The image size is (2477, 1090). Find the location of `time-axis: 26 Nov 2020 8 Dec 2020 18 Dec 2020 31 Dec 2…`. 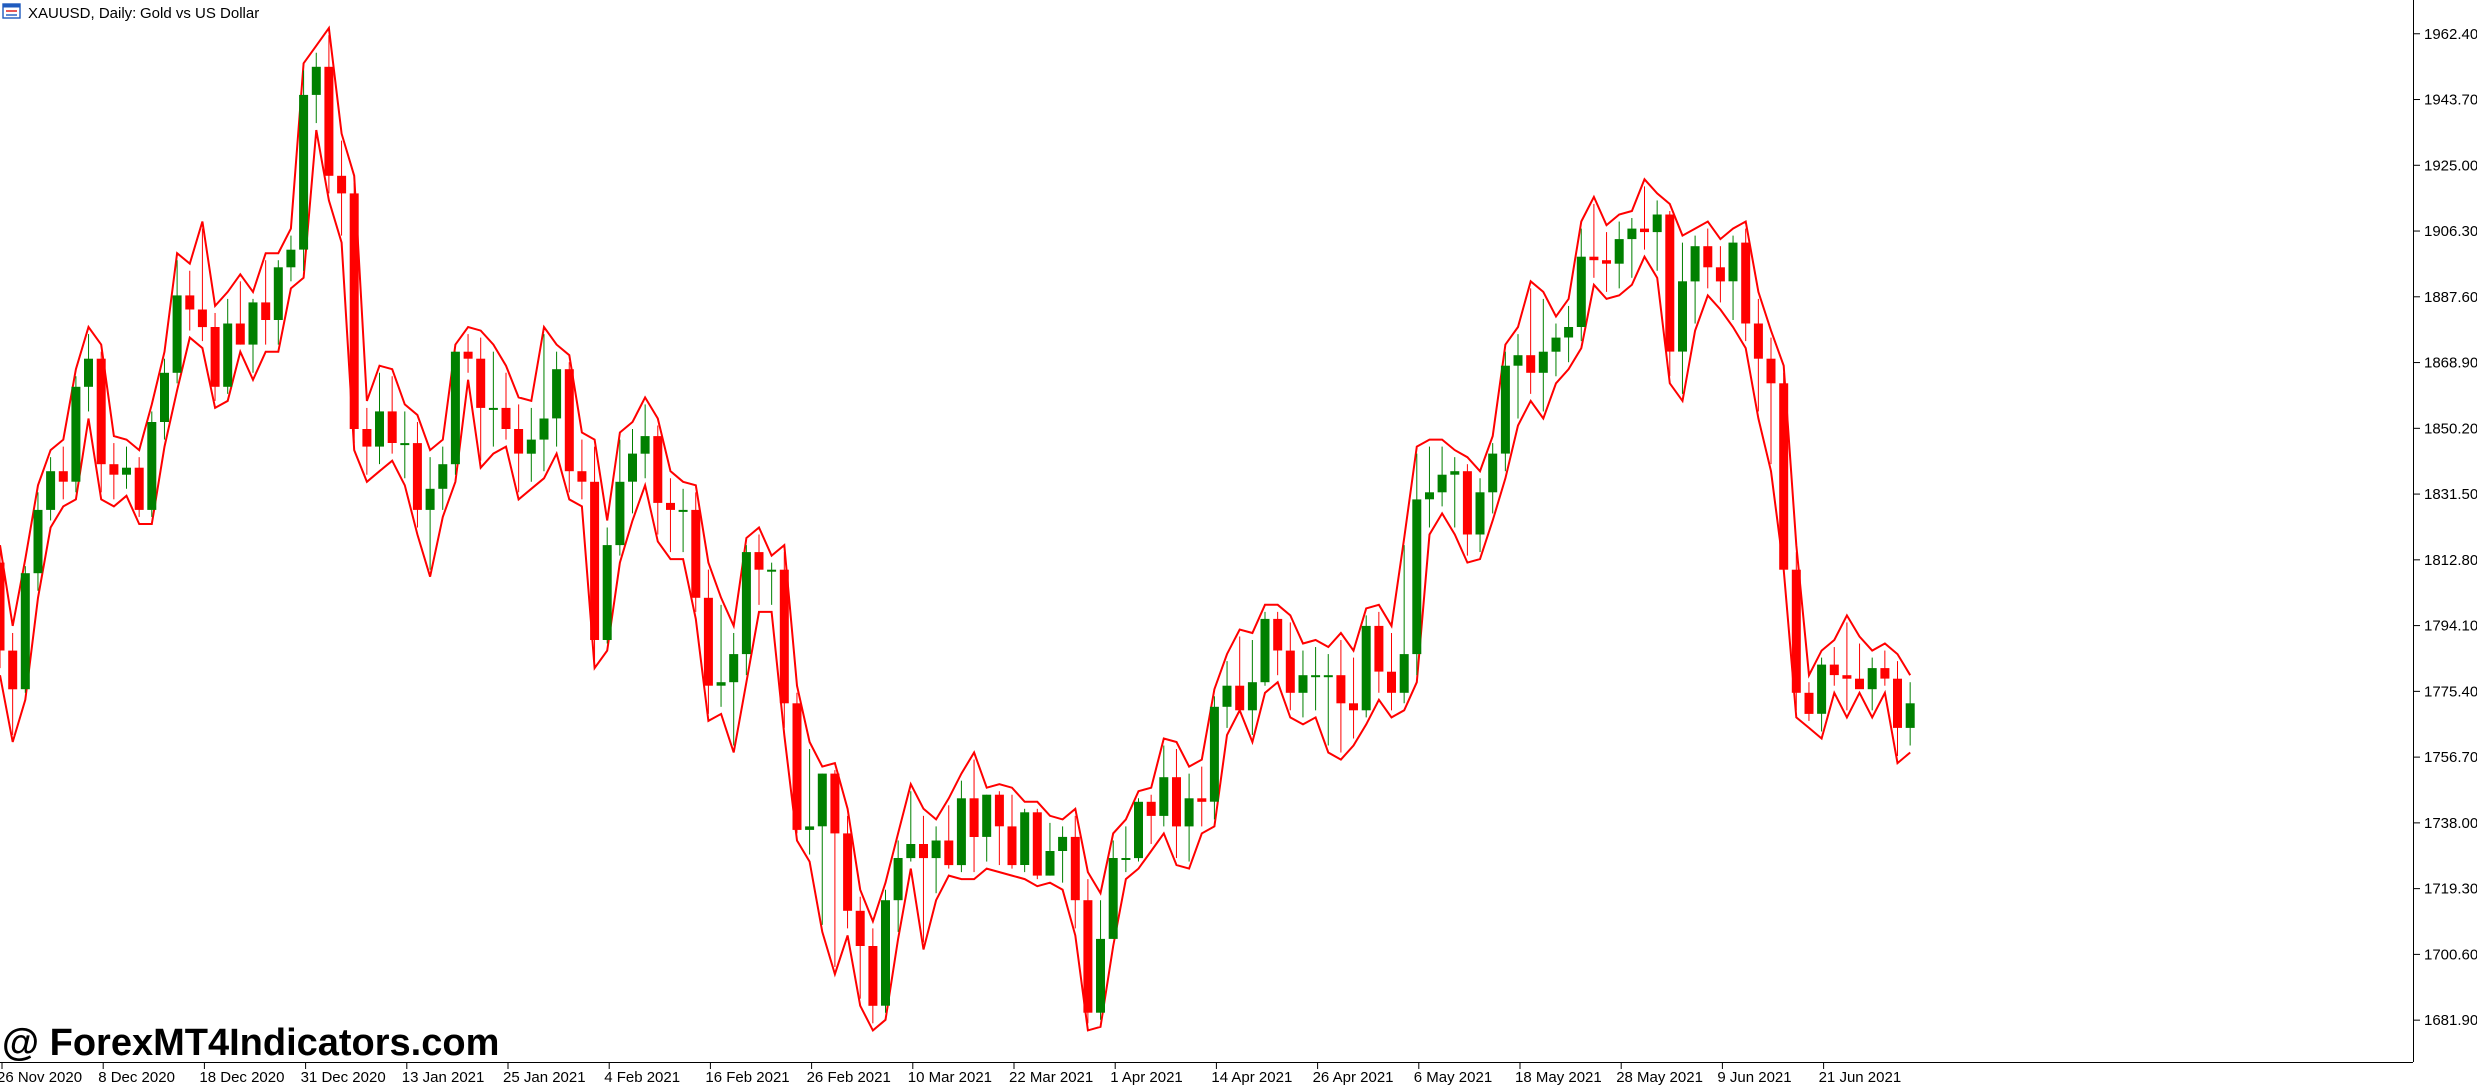

time-axis: 26 Nov 2020 8 Dec 2020 18 Dec 2020 31 Dec 2… is located at coordinates (950, 1074).